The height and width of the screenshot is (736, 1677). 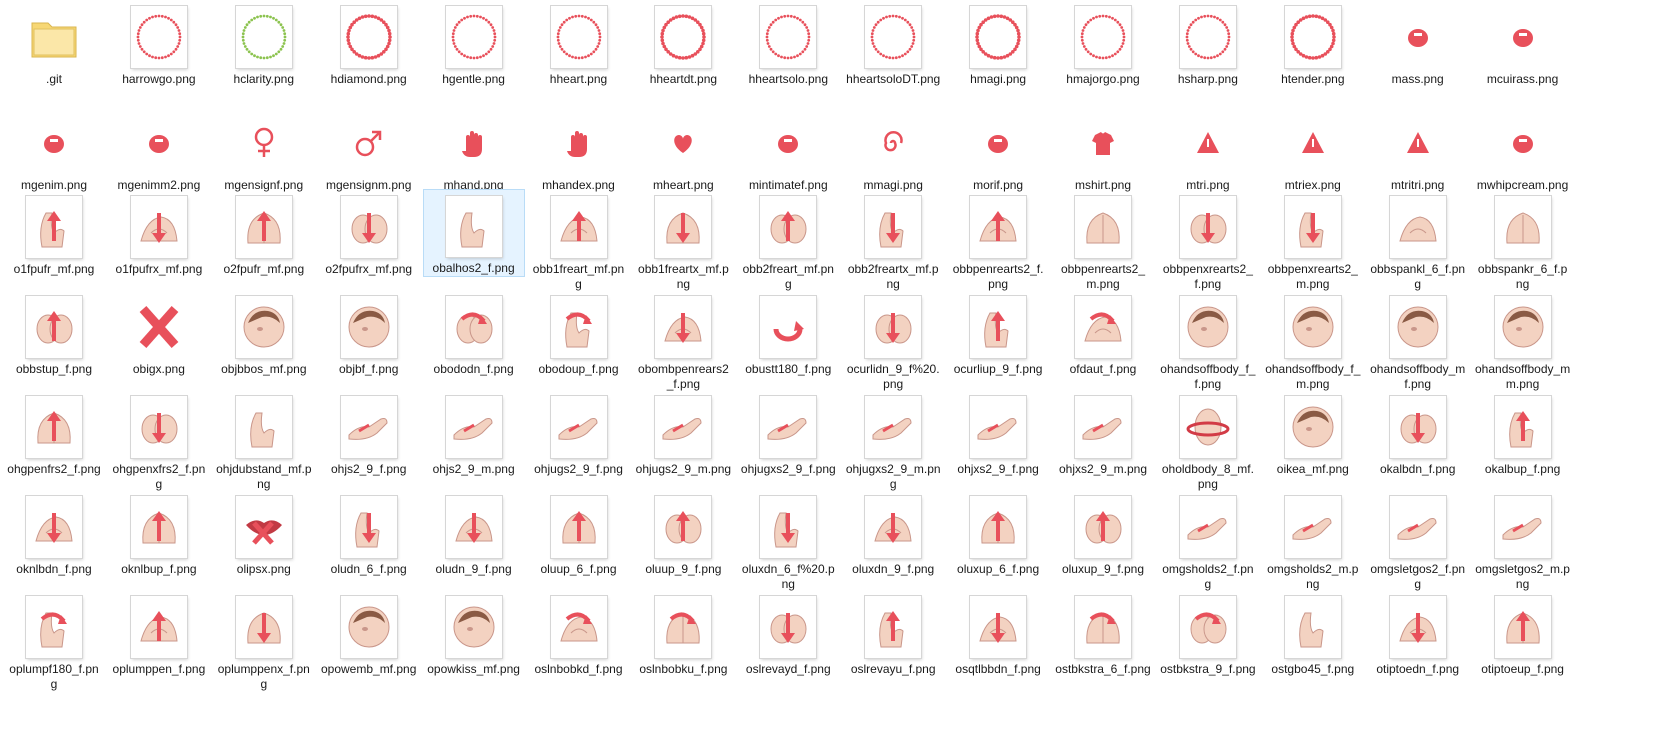 I want to click on file-item-hdiamond-png: hdiamond.png, so click(x=369, y=43).